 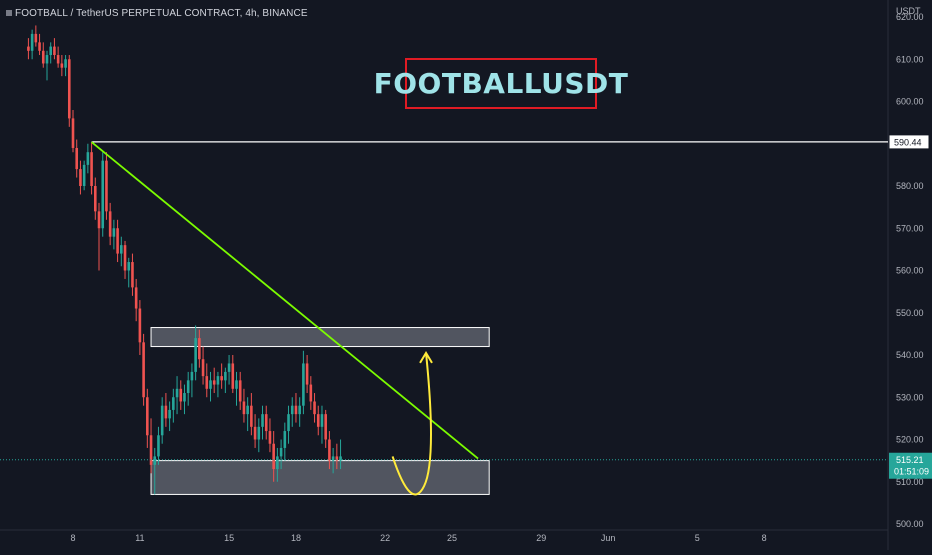 What do you see at coordinates (910, 440) in the screenshot?
I see `y-tick-label: 520.00` at bounding box center [910, 440].